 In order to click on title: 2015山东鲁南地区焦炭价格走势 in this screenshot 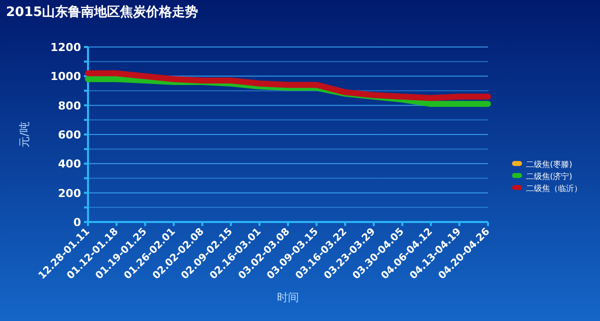, I will do `click(102, 12)`.